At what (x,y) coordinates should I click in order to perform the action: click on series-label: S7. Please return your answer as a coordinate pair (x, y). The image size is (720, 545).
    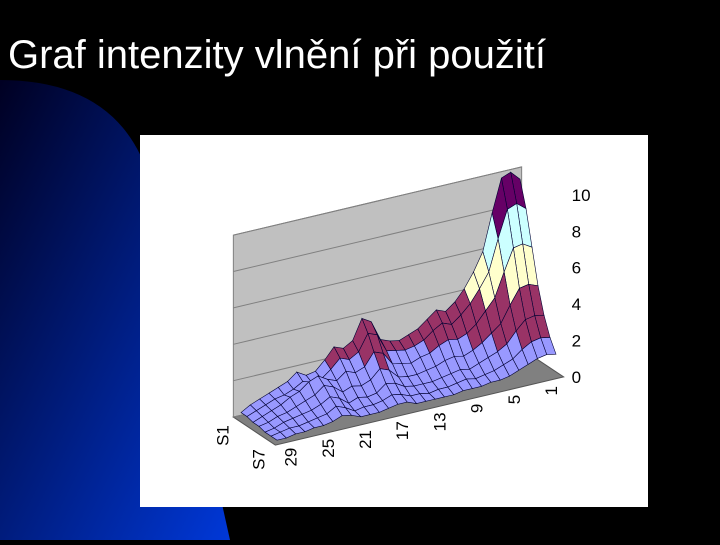
    Looking at the image, I should click on (258, 459).